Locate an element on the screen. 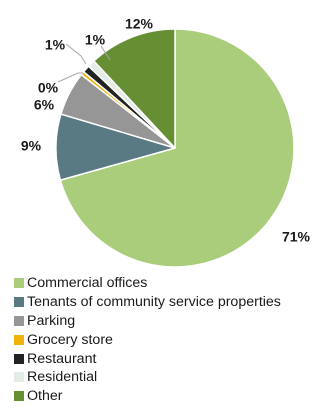  leader-lines is located at coordinates (84, 63).